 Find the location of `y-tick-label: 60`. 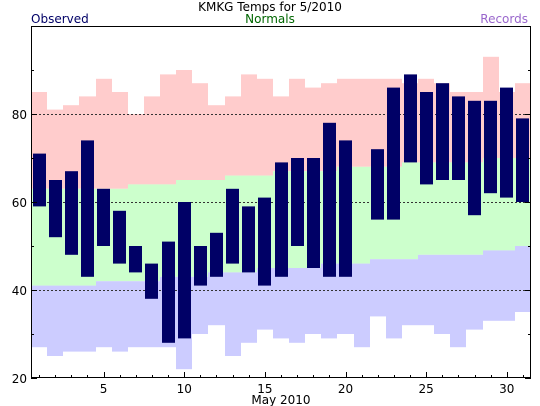

y-tick-label: 60 is located at coordinates (19, 203).